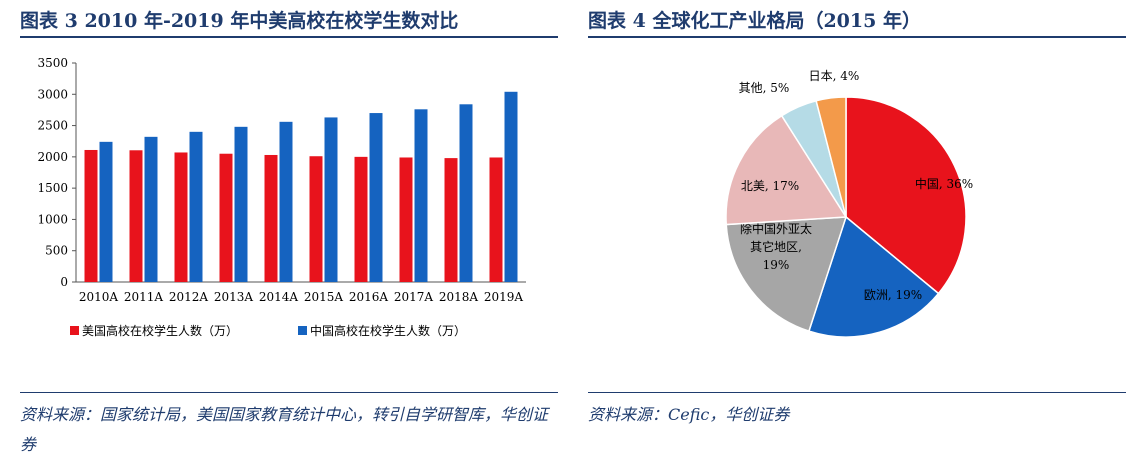 The width and height of the screenshot is (1144, 476). I want to click on figure-3-title: 图表 3 2010 年-2019 年中美高校在校学生数对比, so click(239, 21).